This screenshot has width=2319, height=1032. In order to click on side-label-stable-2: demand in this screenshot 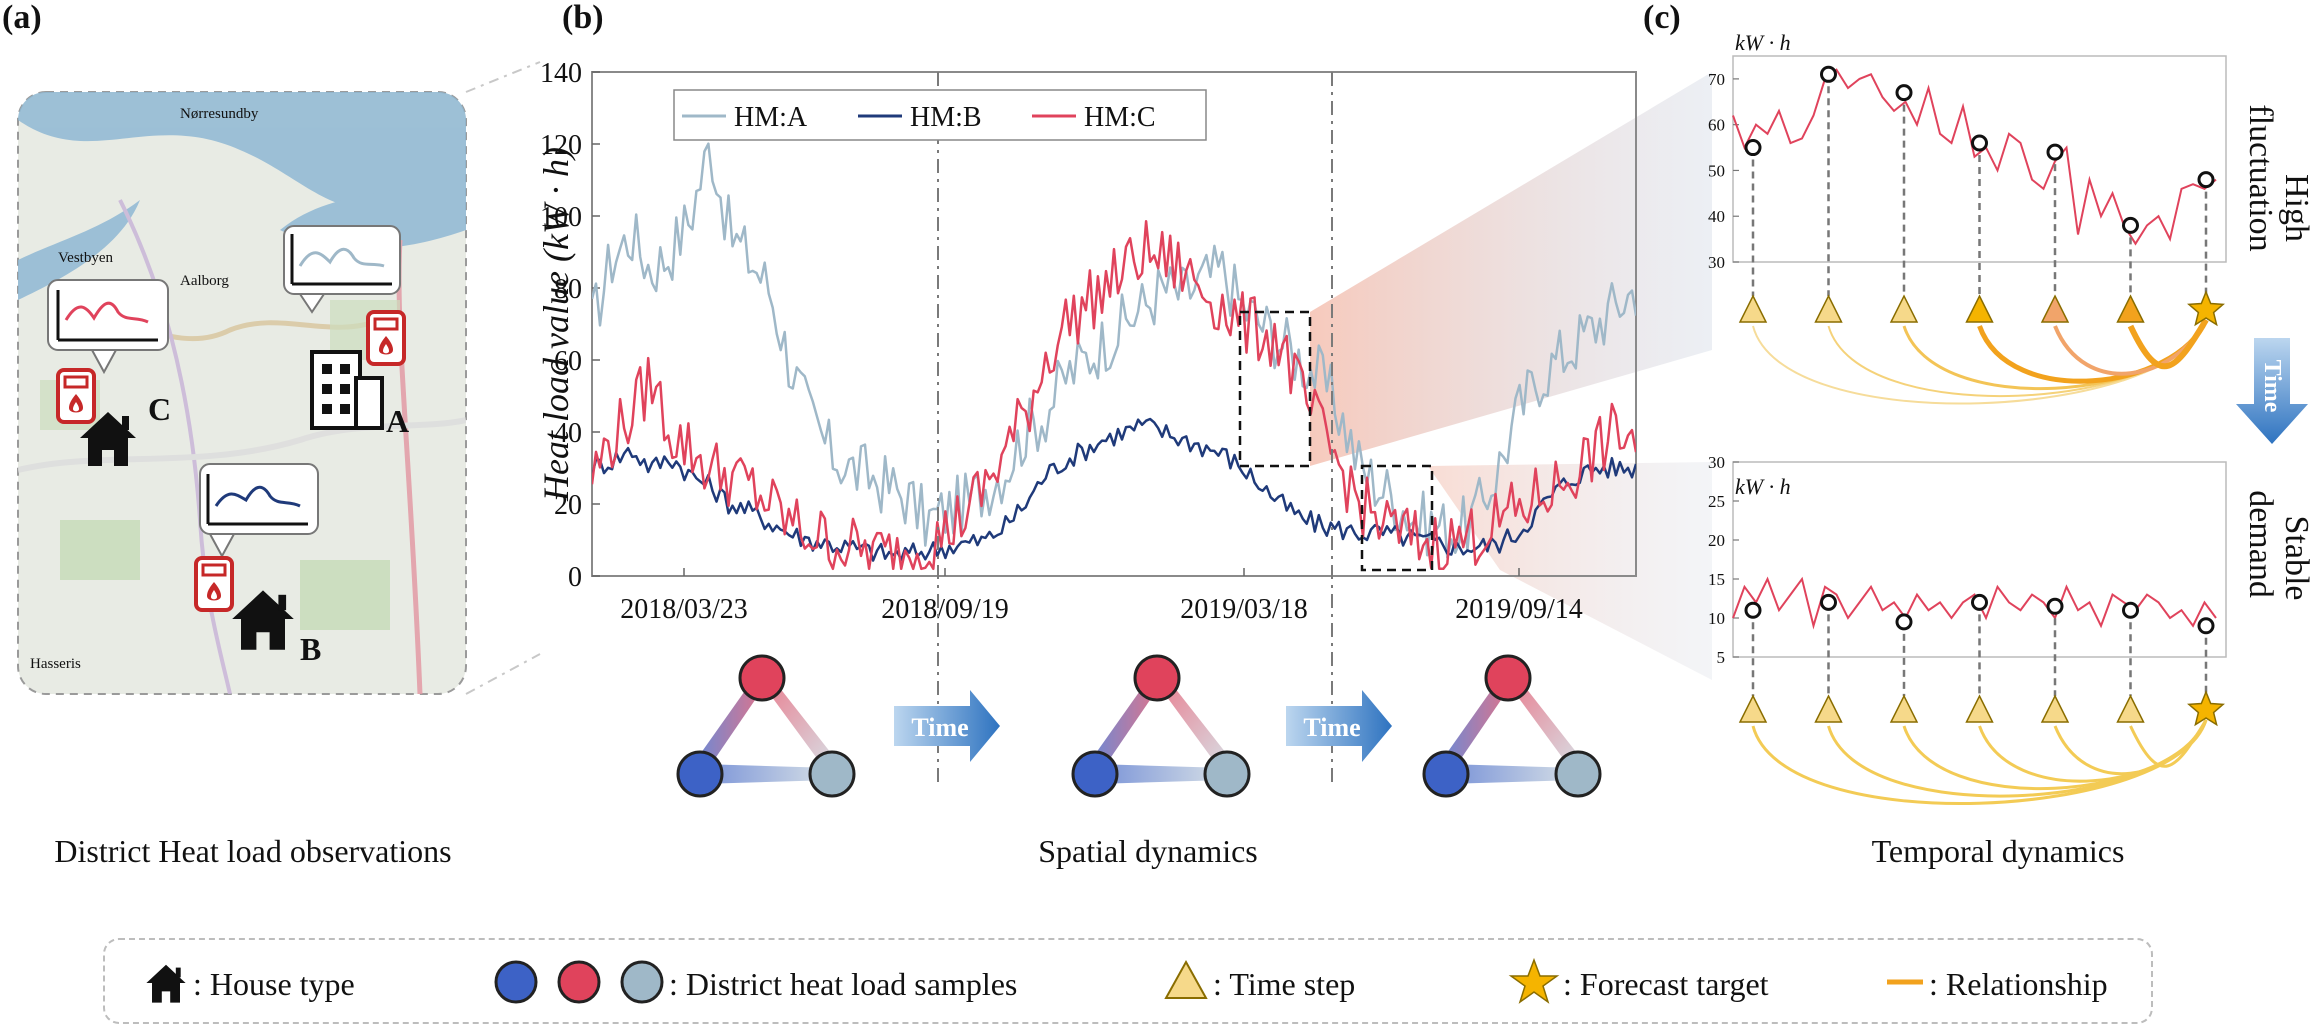, I will do `click(2260, 544)`.